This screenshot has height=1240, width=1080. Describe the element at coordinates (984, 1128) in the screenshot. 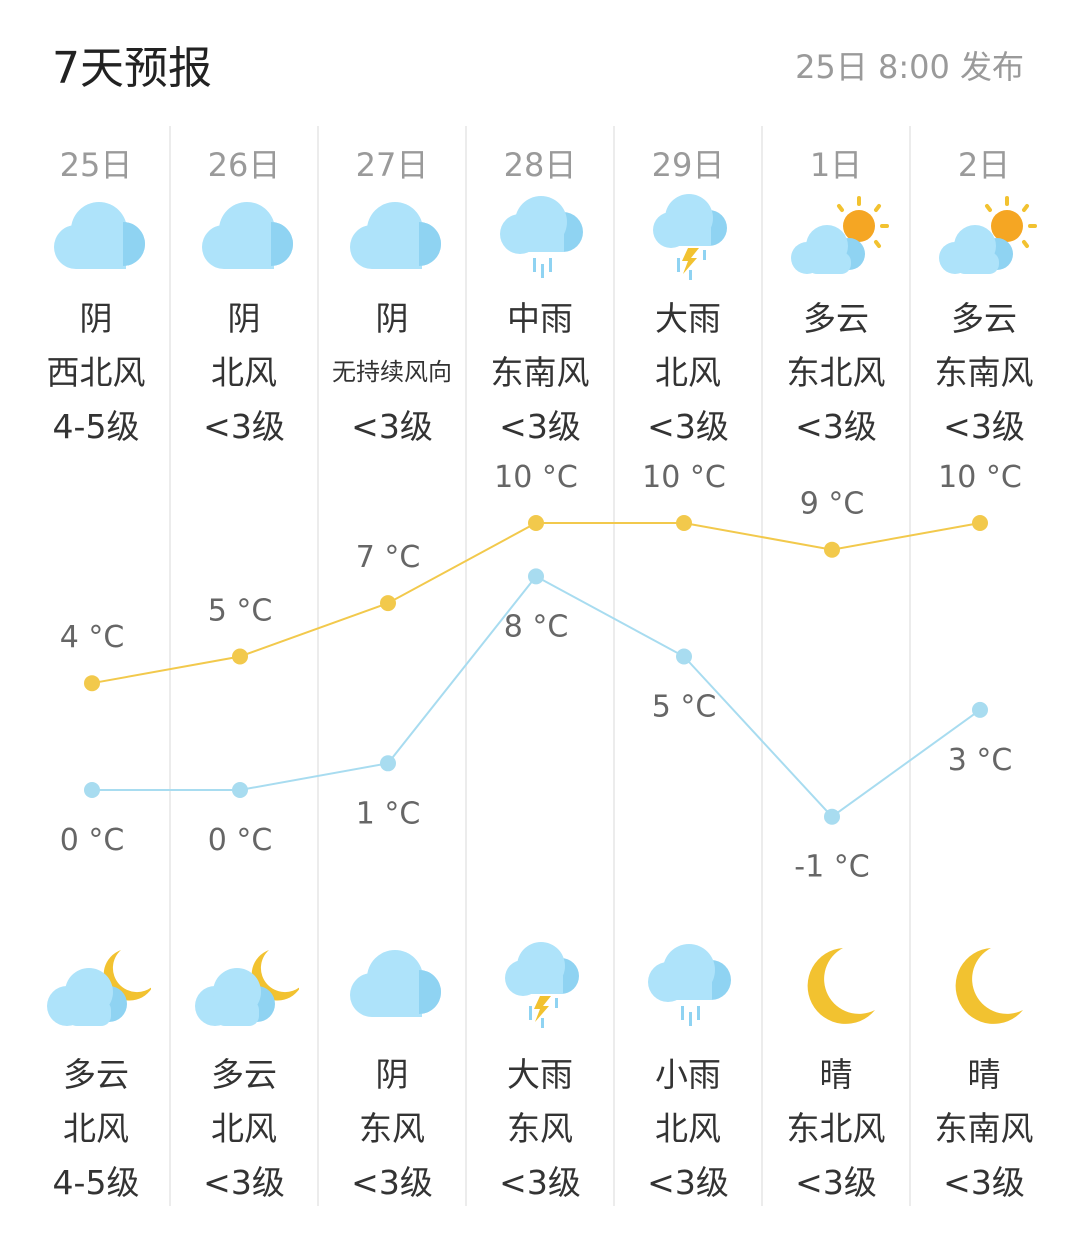

I see `night-wind-dir: 东南风` at that location.